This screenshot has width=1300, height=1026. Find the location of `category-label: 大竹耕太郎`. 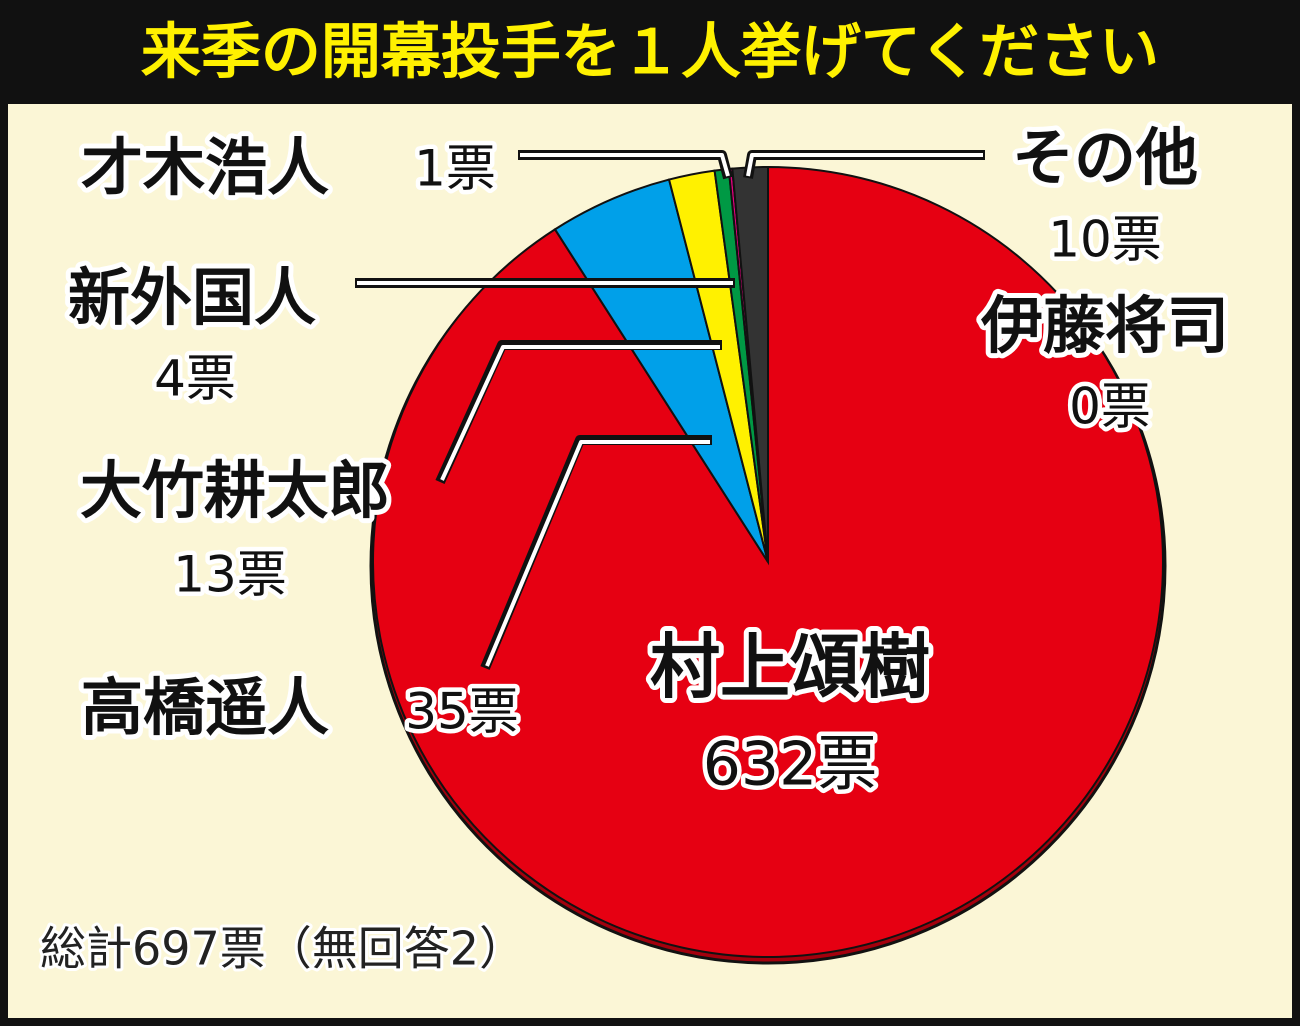

category-label: 大竹耕太郎 is located at coordinates (235, 490).